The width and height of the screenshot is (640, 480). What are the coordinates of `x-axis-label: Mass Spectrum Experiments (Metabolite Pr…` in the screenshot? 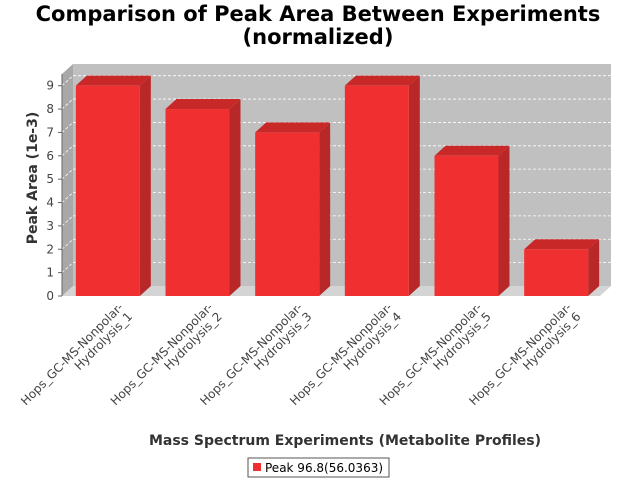 It's located at (345, 441).